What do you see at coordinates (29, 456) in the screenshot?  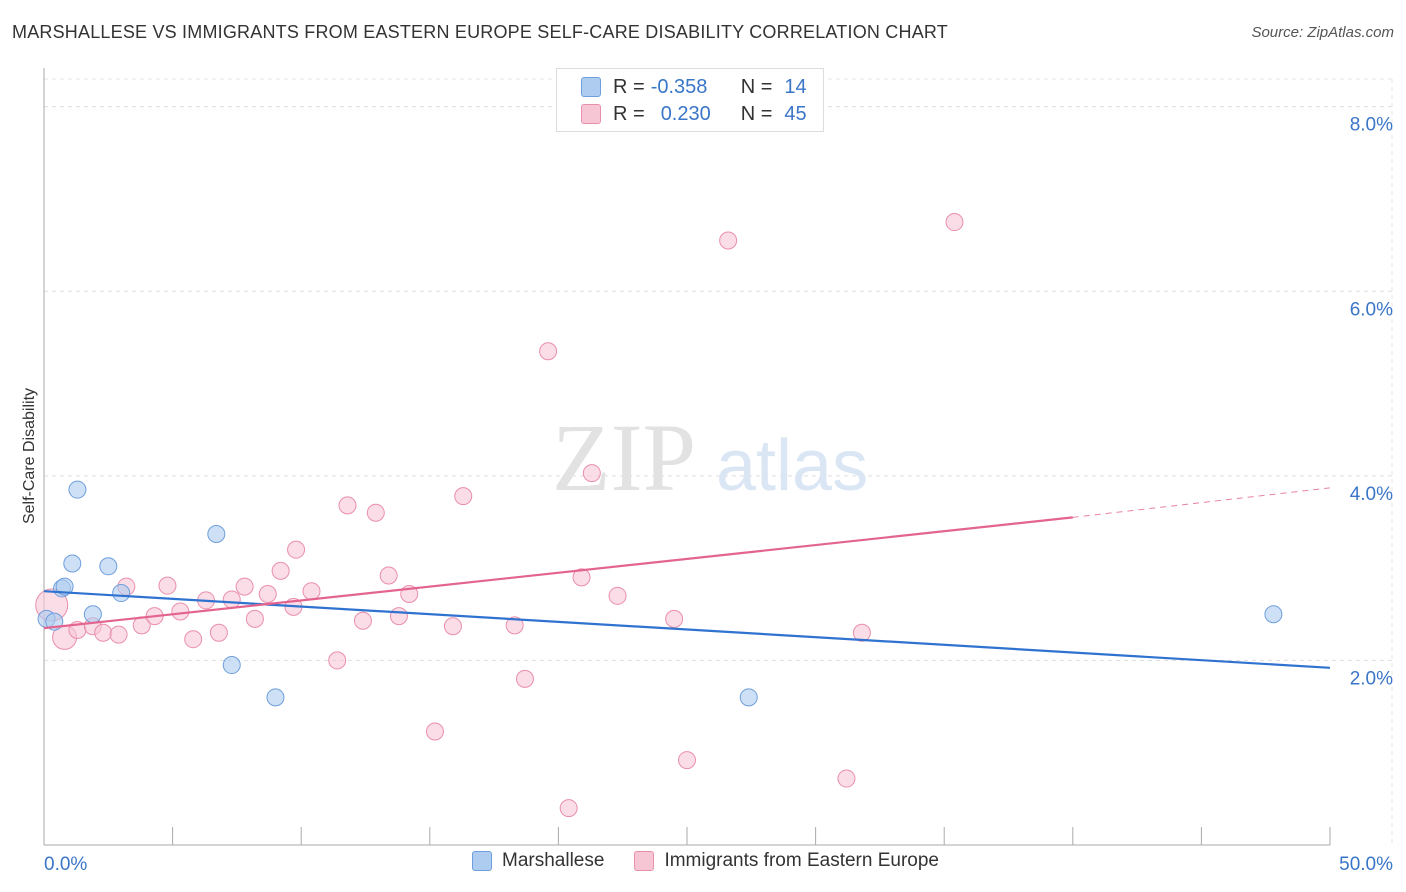 I see `y-axis-label: Self-Care Disability` at bounding box center [29, 456].